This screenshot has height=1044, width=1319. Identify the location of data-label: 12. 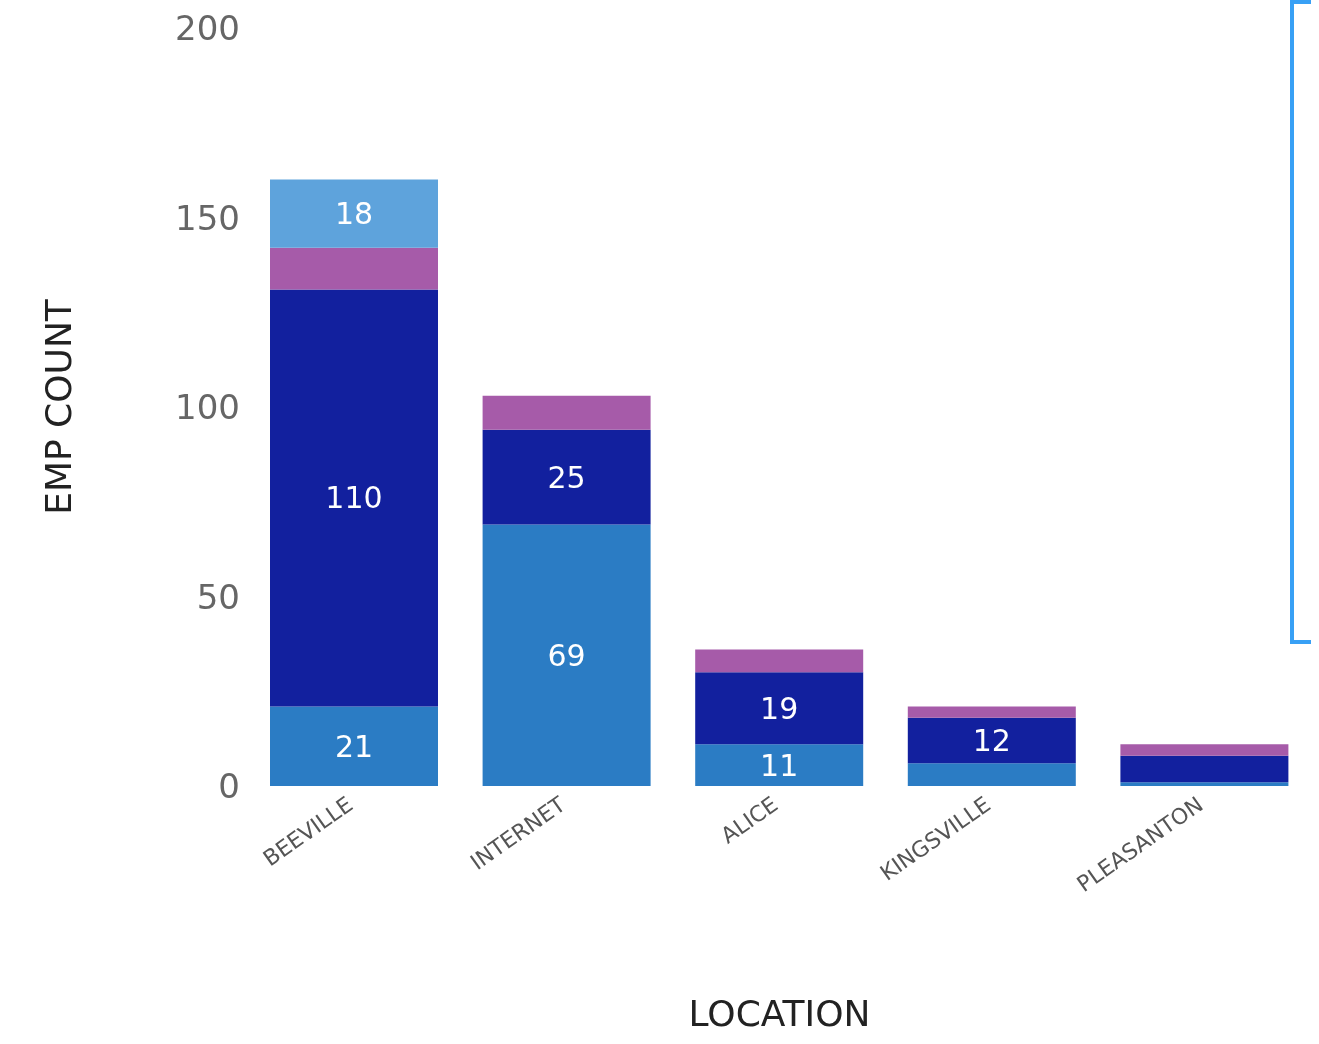
(991, 741).